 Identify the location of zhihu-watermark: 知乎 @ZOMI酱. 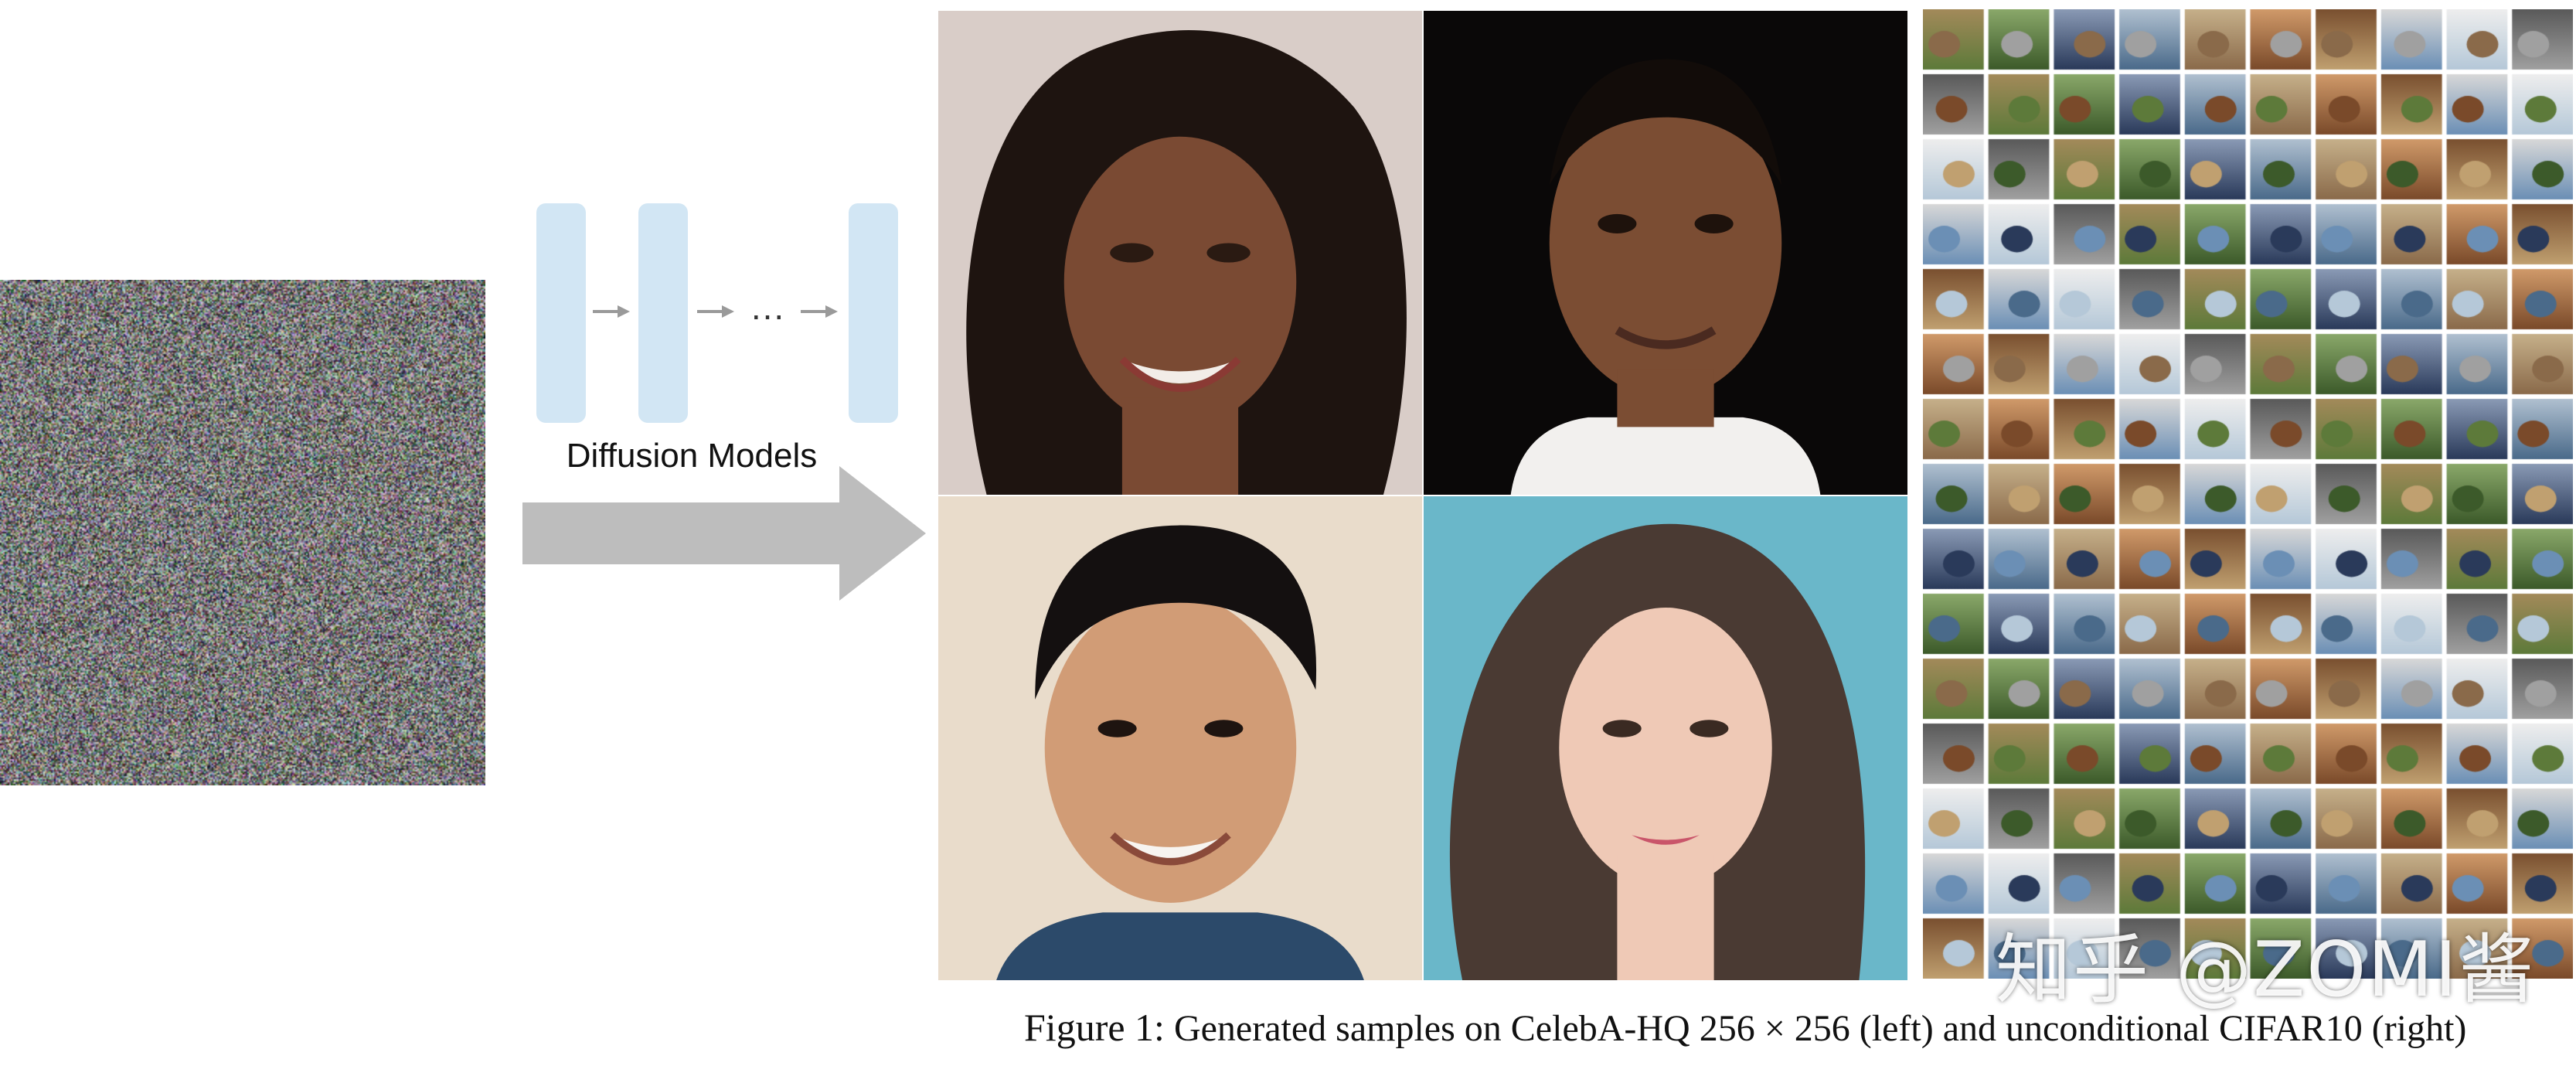
(2266, 963).